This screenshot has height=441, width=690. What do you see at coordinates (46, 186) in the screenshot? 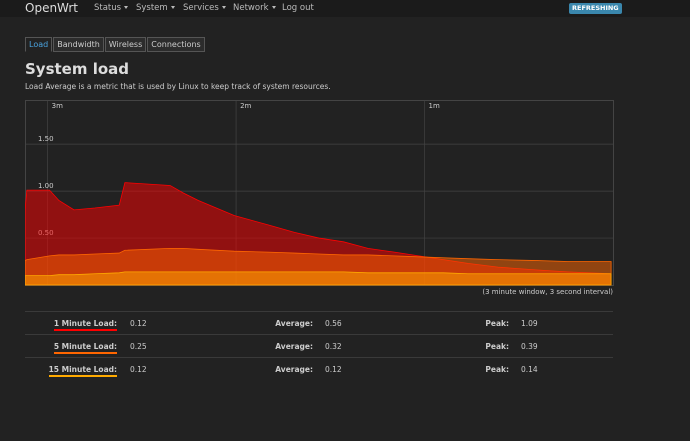
I see `y-tick-label: 1.00` at bounding box center [46, 186].